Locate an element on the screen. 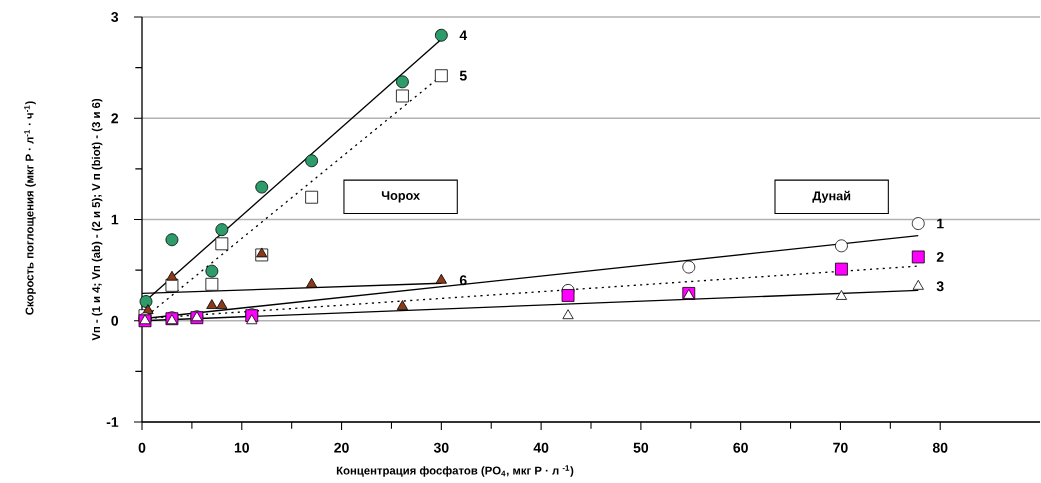 Image resolution: width=1041 pixels, height=483 pixels. series-label: 5 is located at coordinates (463, 75).